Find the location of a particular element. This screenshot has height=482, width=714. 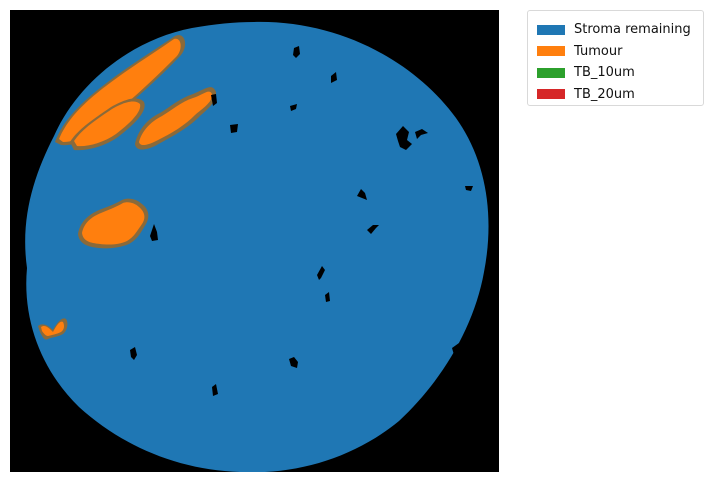

legend-swatch-tumour is located at coordinates (551, 51).